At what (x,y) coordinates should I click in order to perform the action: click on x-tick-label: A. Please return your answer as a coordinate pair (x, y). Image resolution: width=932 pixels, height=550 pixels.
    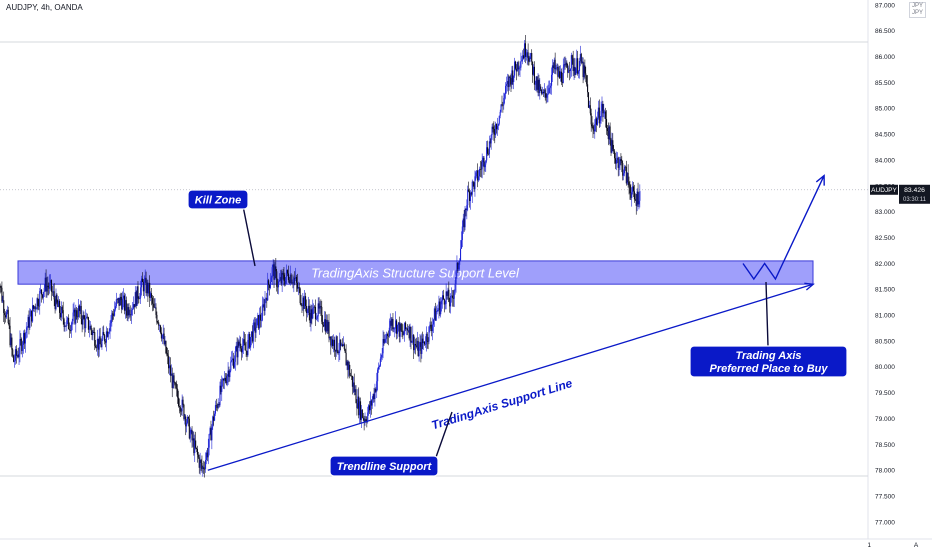
    Looking at the image, I should click on (916, 545).